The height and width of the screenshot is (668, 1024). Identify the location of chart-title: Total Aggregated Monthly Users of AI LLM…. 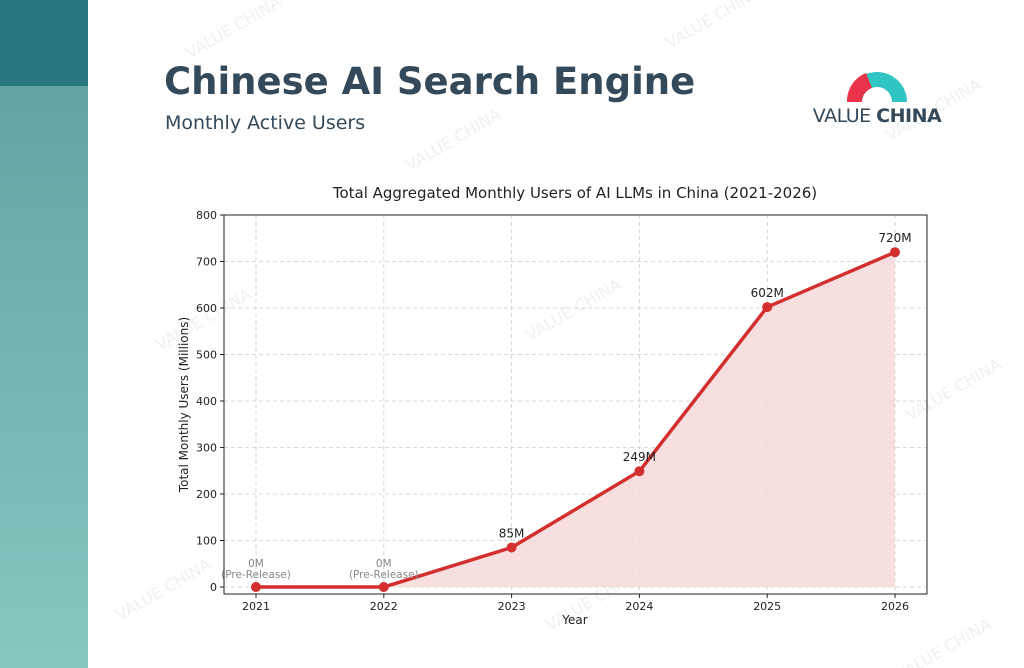
(574, 193).